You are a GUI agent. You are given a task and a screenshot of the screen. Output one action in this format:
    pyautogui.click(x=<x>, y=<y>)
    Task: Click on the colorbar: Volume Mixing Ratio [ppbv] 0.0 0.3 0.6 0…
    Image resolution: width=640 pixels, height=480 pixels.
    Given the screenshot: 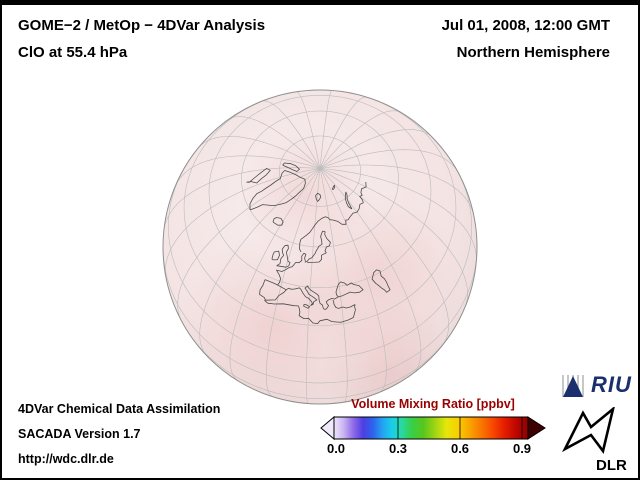 What is the action you would take?
    pyautogui.click(x=433, y=427)
    